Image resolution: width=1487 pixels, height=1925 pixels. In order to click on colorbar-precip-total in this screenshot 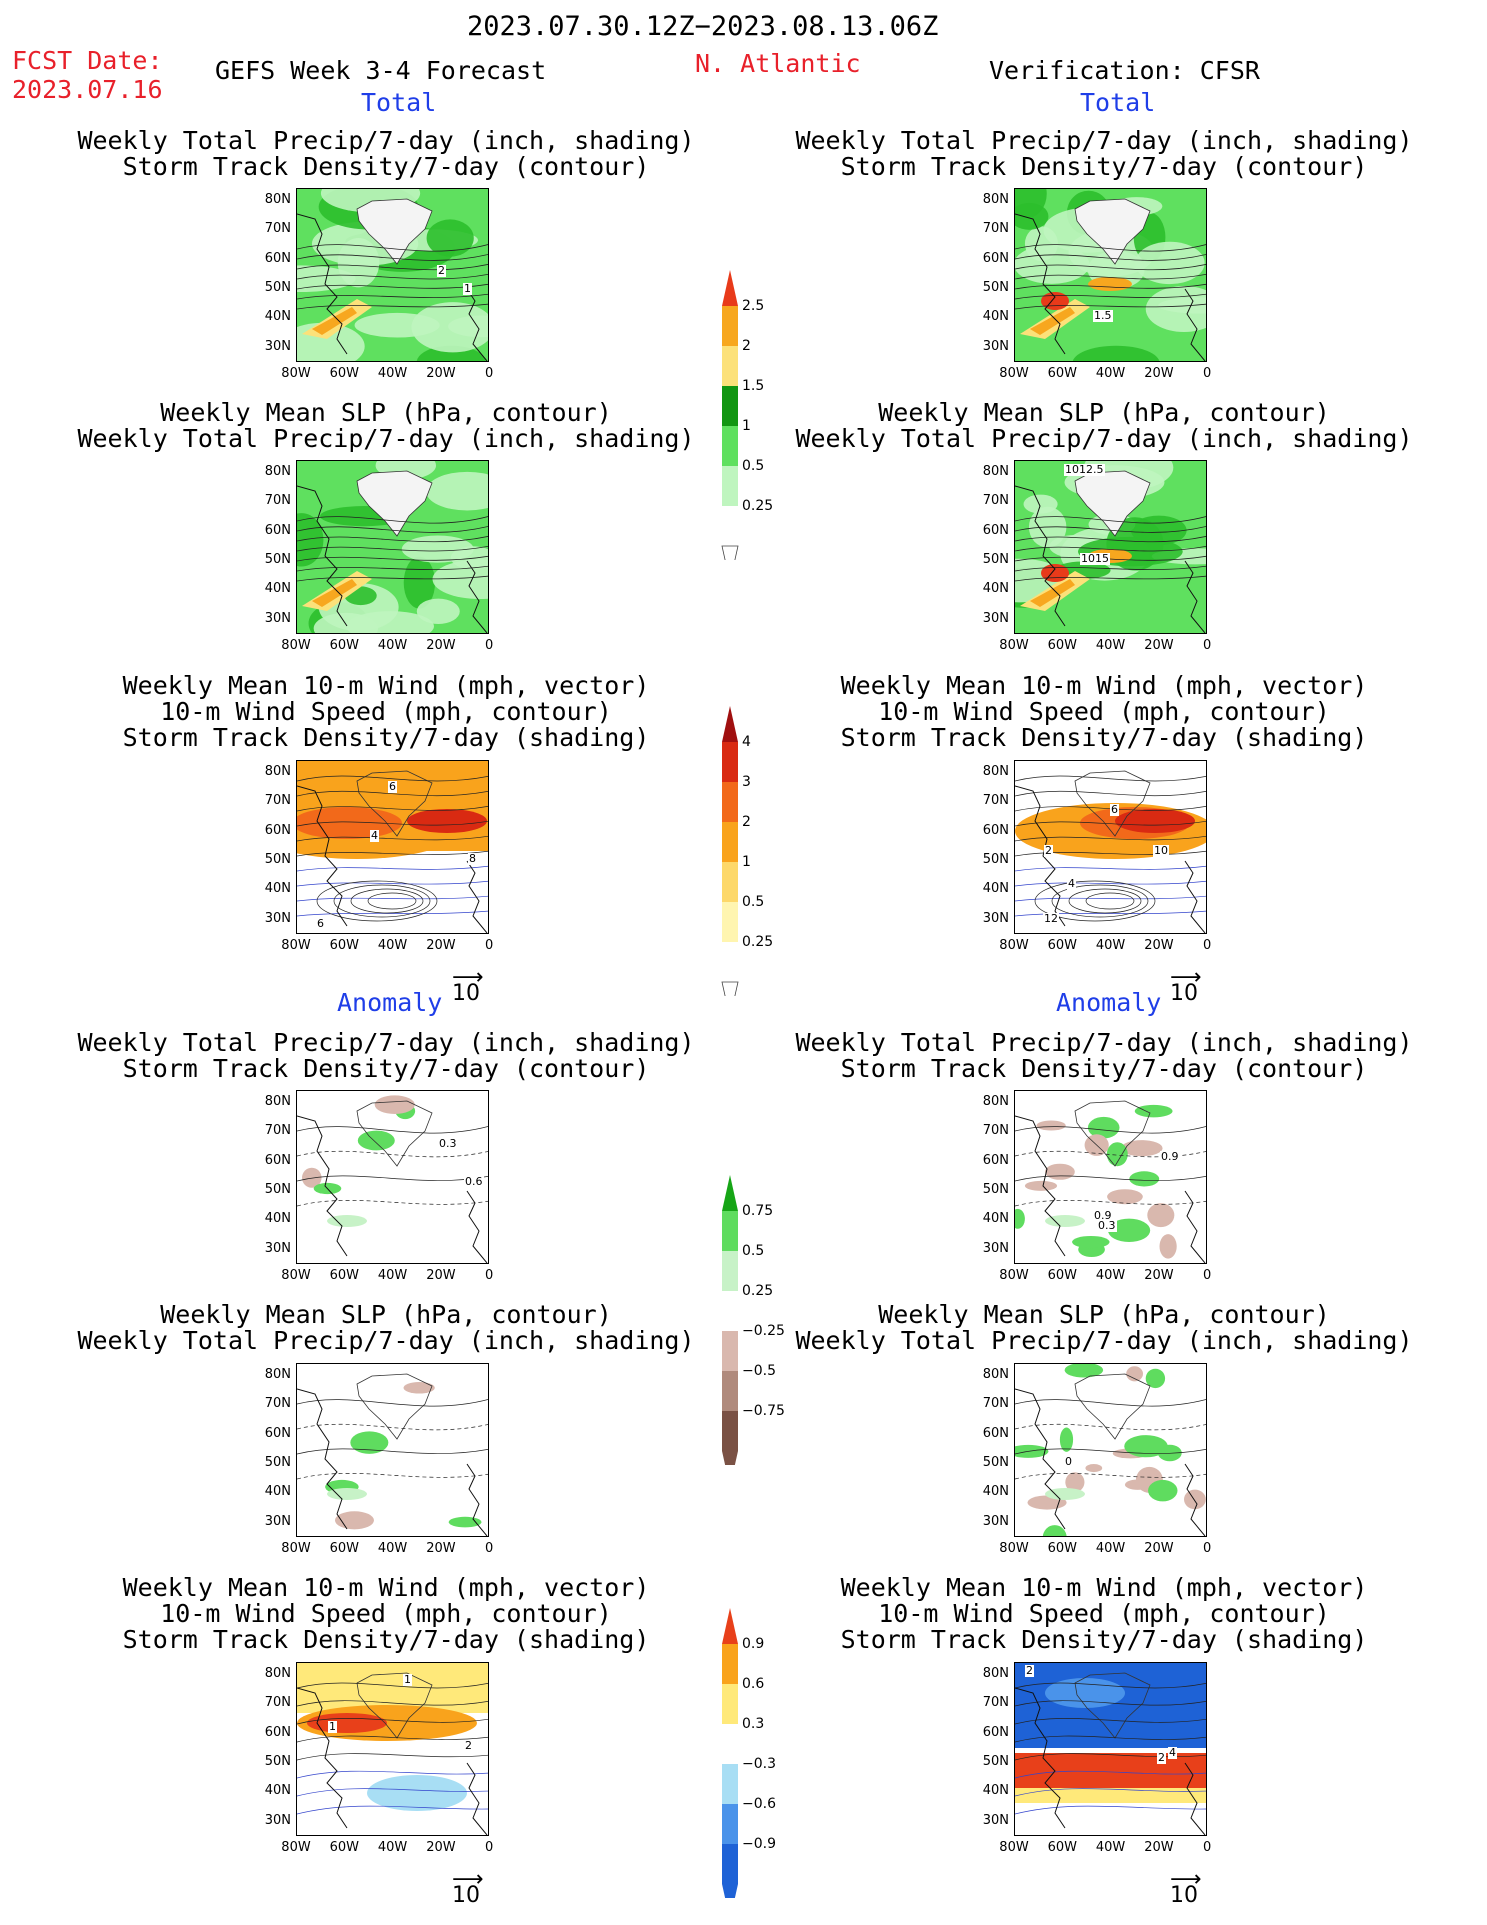, I will do `click(730, 415)`.